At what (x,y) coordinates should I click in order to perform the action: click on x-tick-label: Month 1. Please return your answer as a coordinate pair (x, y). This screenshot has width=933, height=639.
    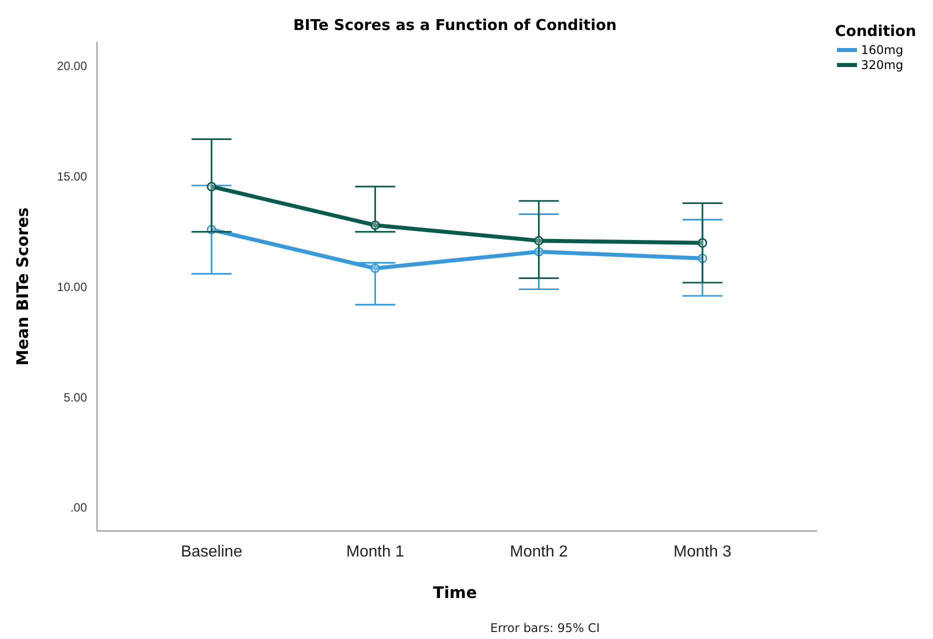
    Looking at the image, I should click on (375, 551).